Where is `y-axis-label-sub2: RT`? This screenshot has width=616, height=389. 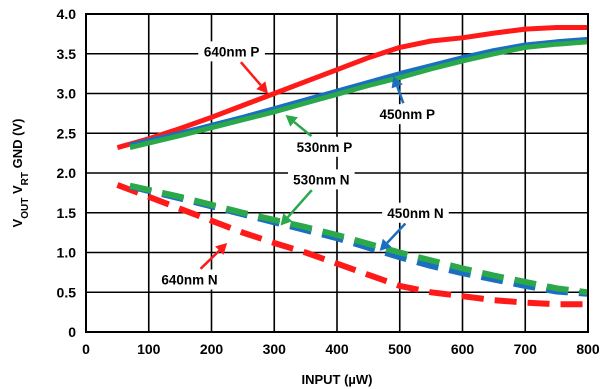 y-axis-label-sub2: RT is located at coordinates (25, 178).